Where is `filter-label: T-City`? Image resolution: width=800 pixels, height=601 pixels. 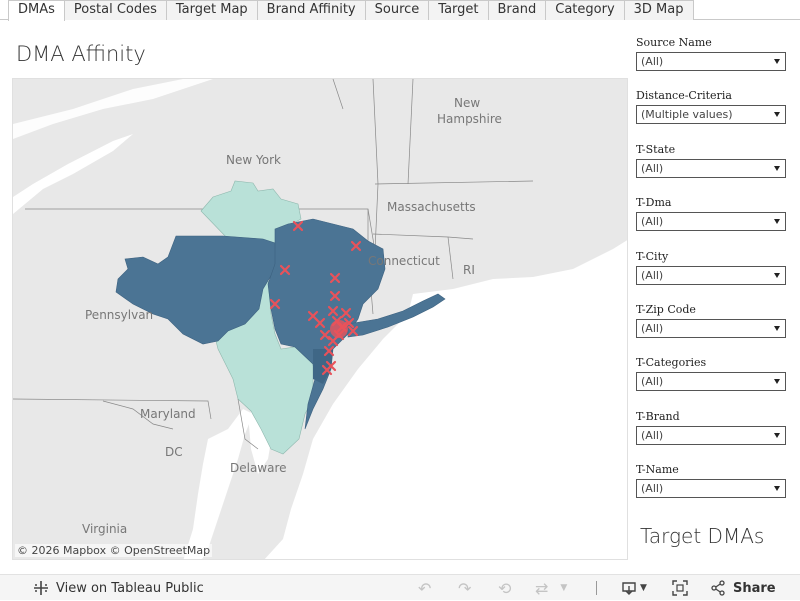
filter-label: T-City is located at coordinates (652, 256).